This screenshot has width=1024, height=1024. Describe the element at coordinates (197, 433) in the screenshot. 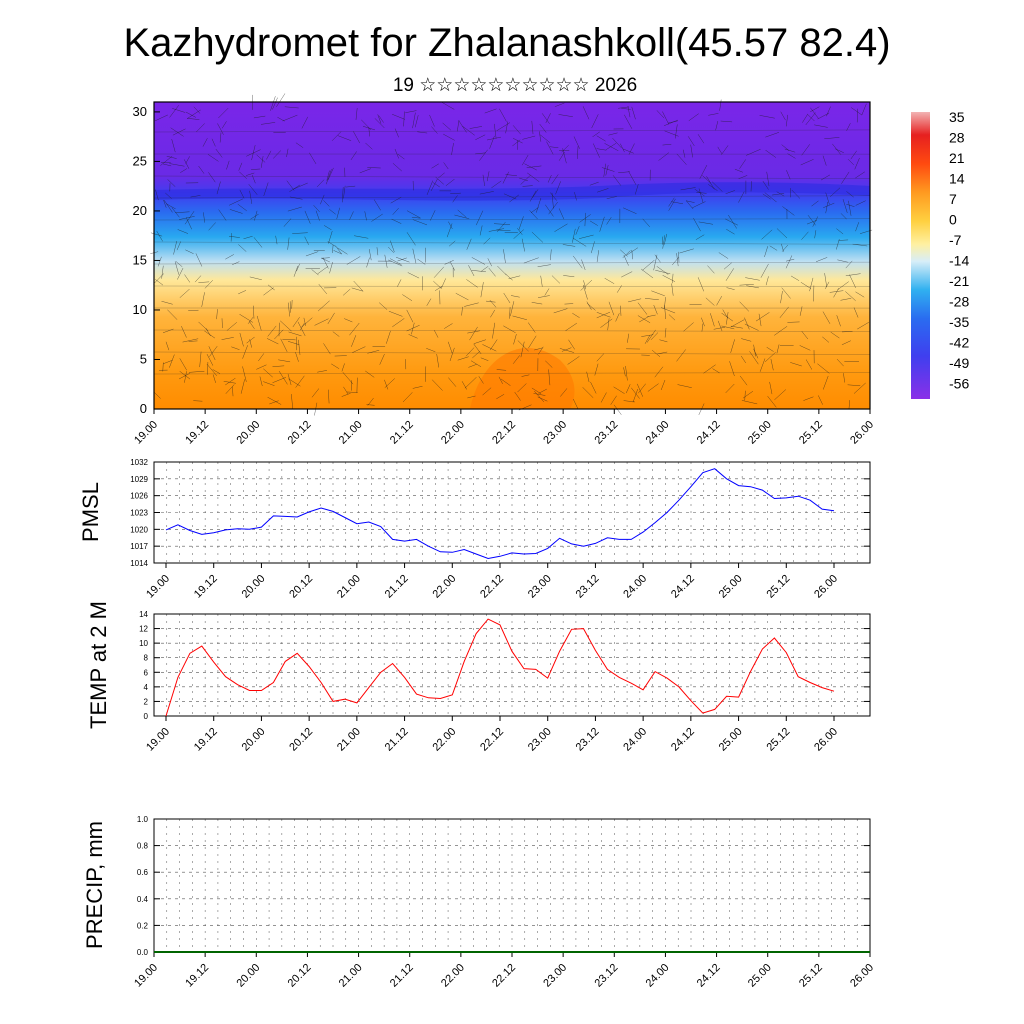

I see `x-tick-label: 19.12` at that location.